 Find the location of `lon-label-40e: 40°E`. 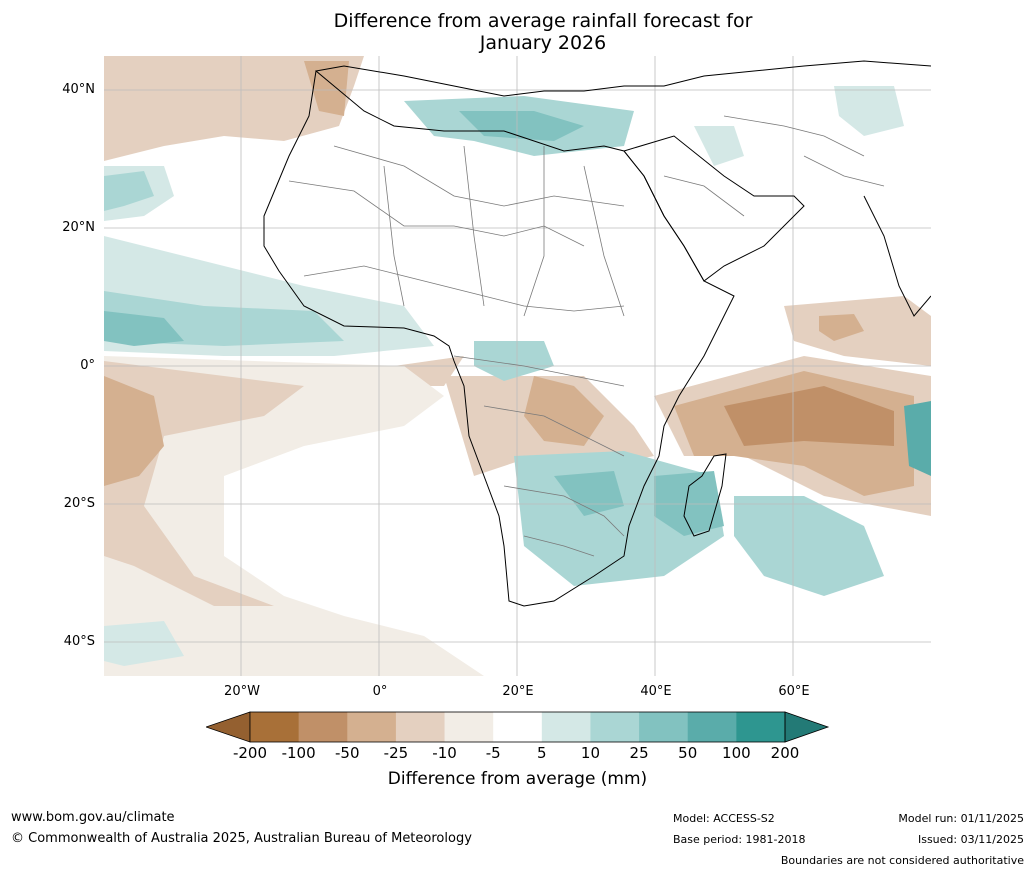

lon-label-40e: 40°E is located at coordinates (656, 691).